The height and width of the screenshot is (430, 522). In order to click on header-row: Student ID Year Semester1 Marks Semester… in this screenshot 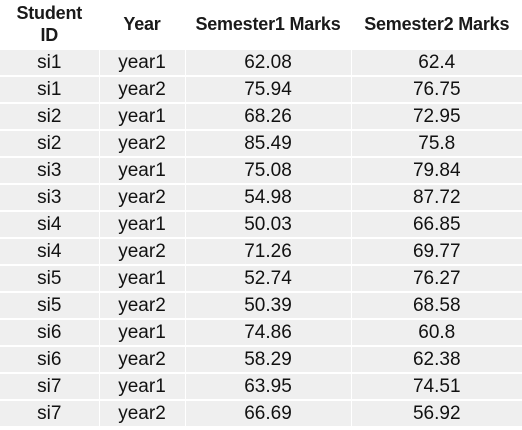, I will do `click(261, 25)`.